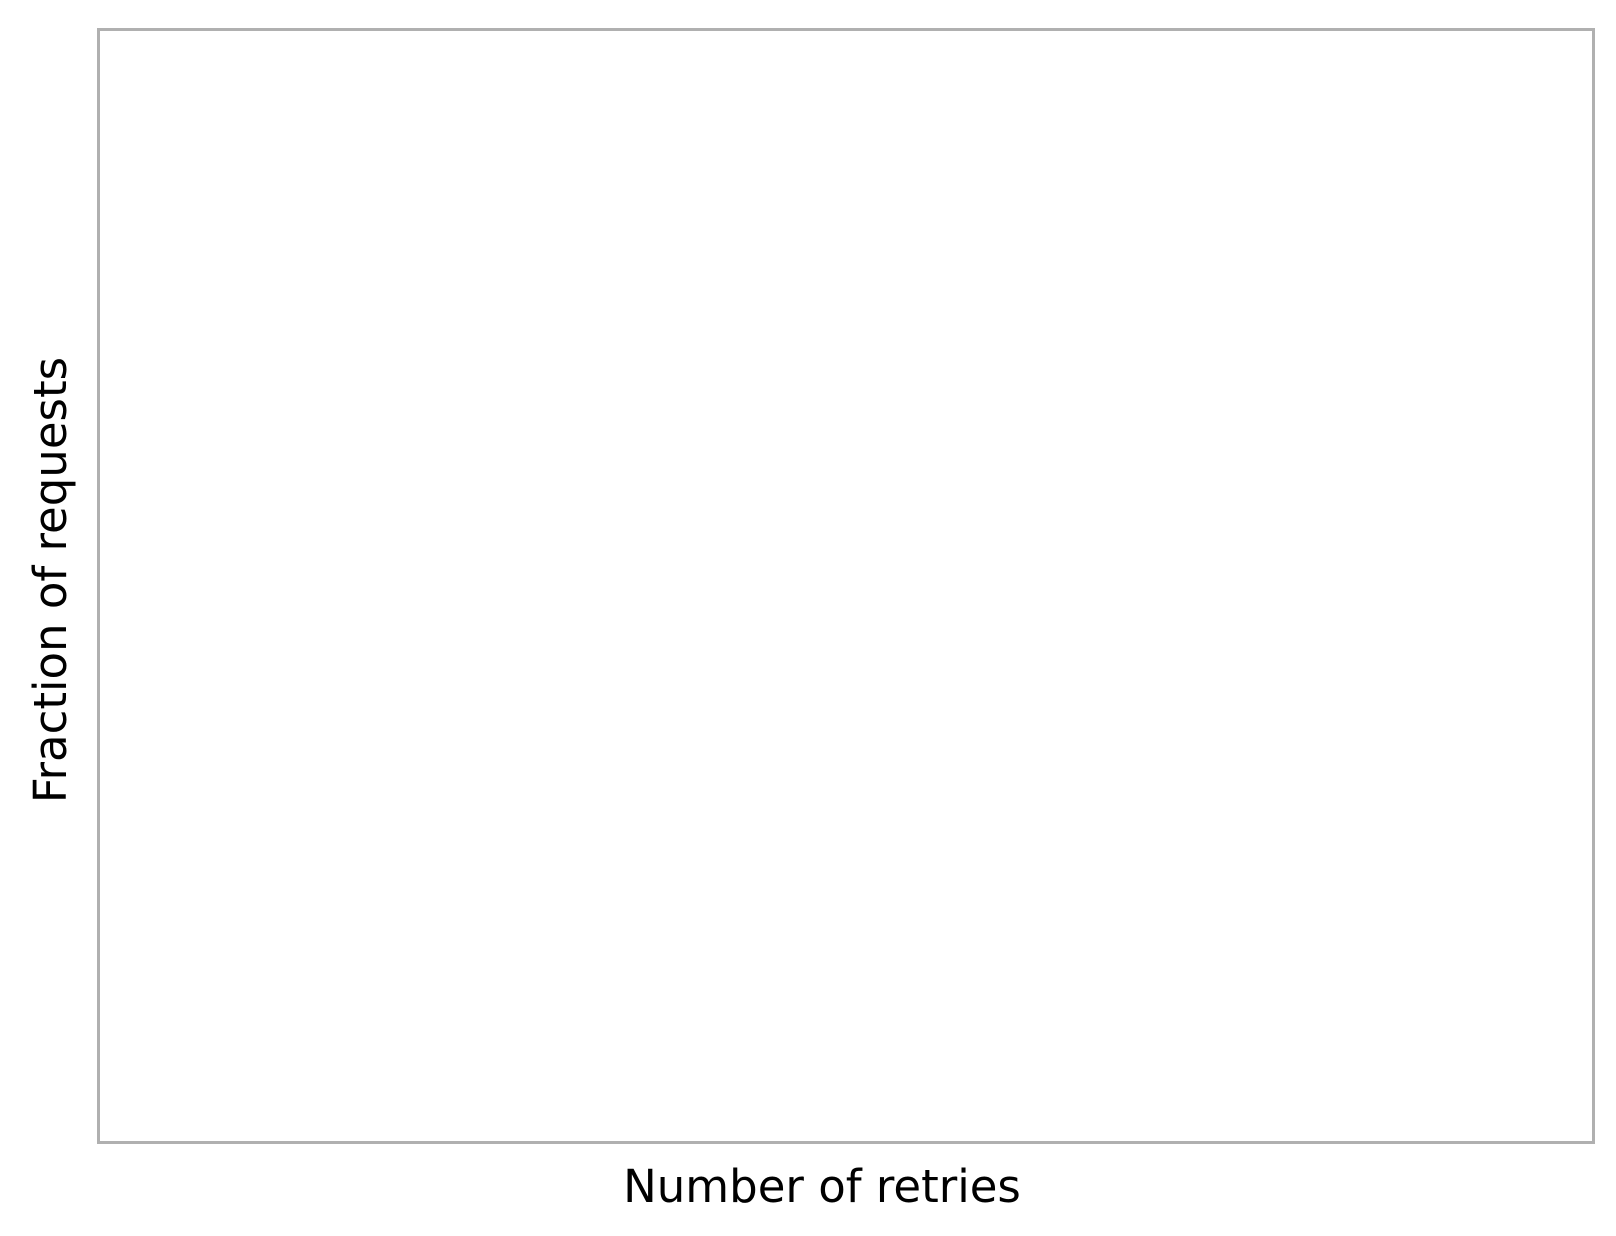 The height and width of the screenshot is (1236, 1616). What do you see at coordinates (822, 1186) in the screenshot?
I see `x-axis-label: Number of retries` at bounding box center [822, 1186].